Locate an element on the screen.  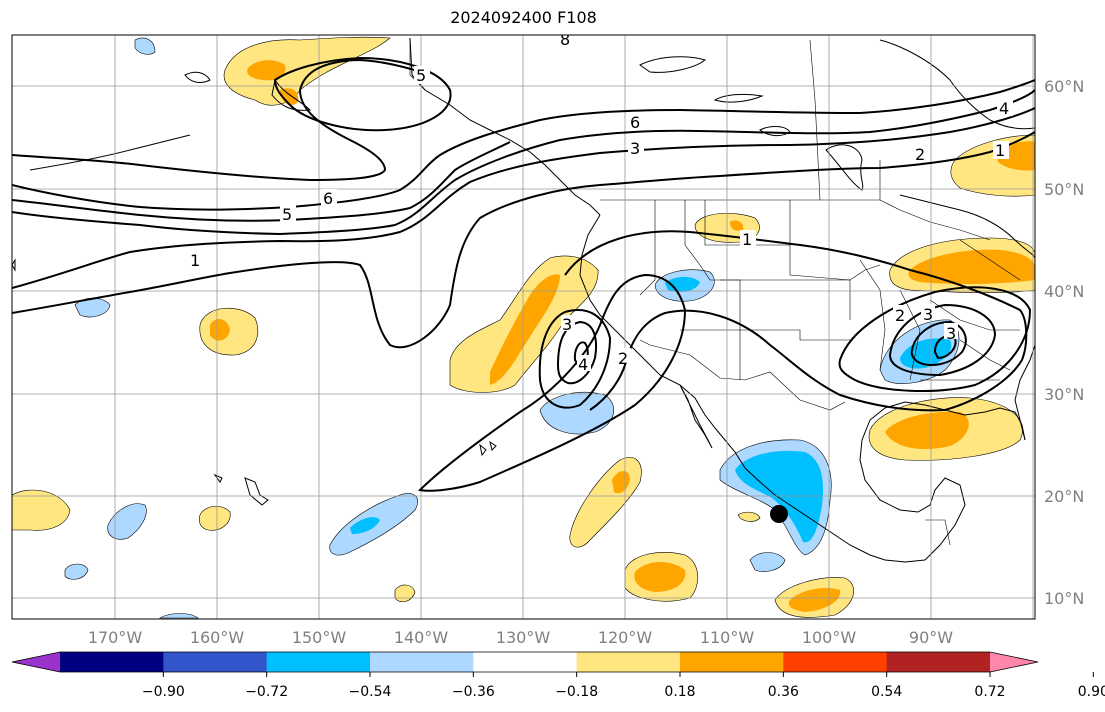
colorbar-tick-label: 0.36 is located at coordinates (783, 692).